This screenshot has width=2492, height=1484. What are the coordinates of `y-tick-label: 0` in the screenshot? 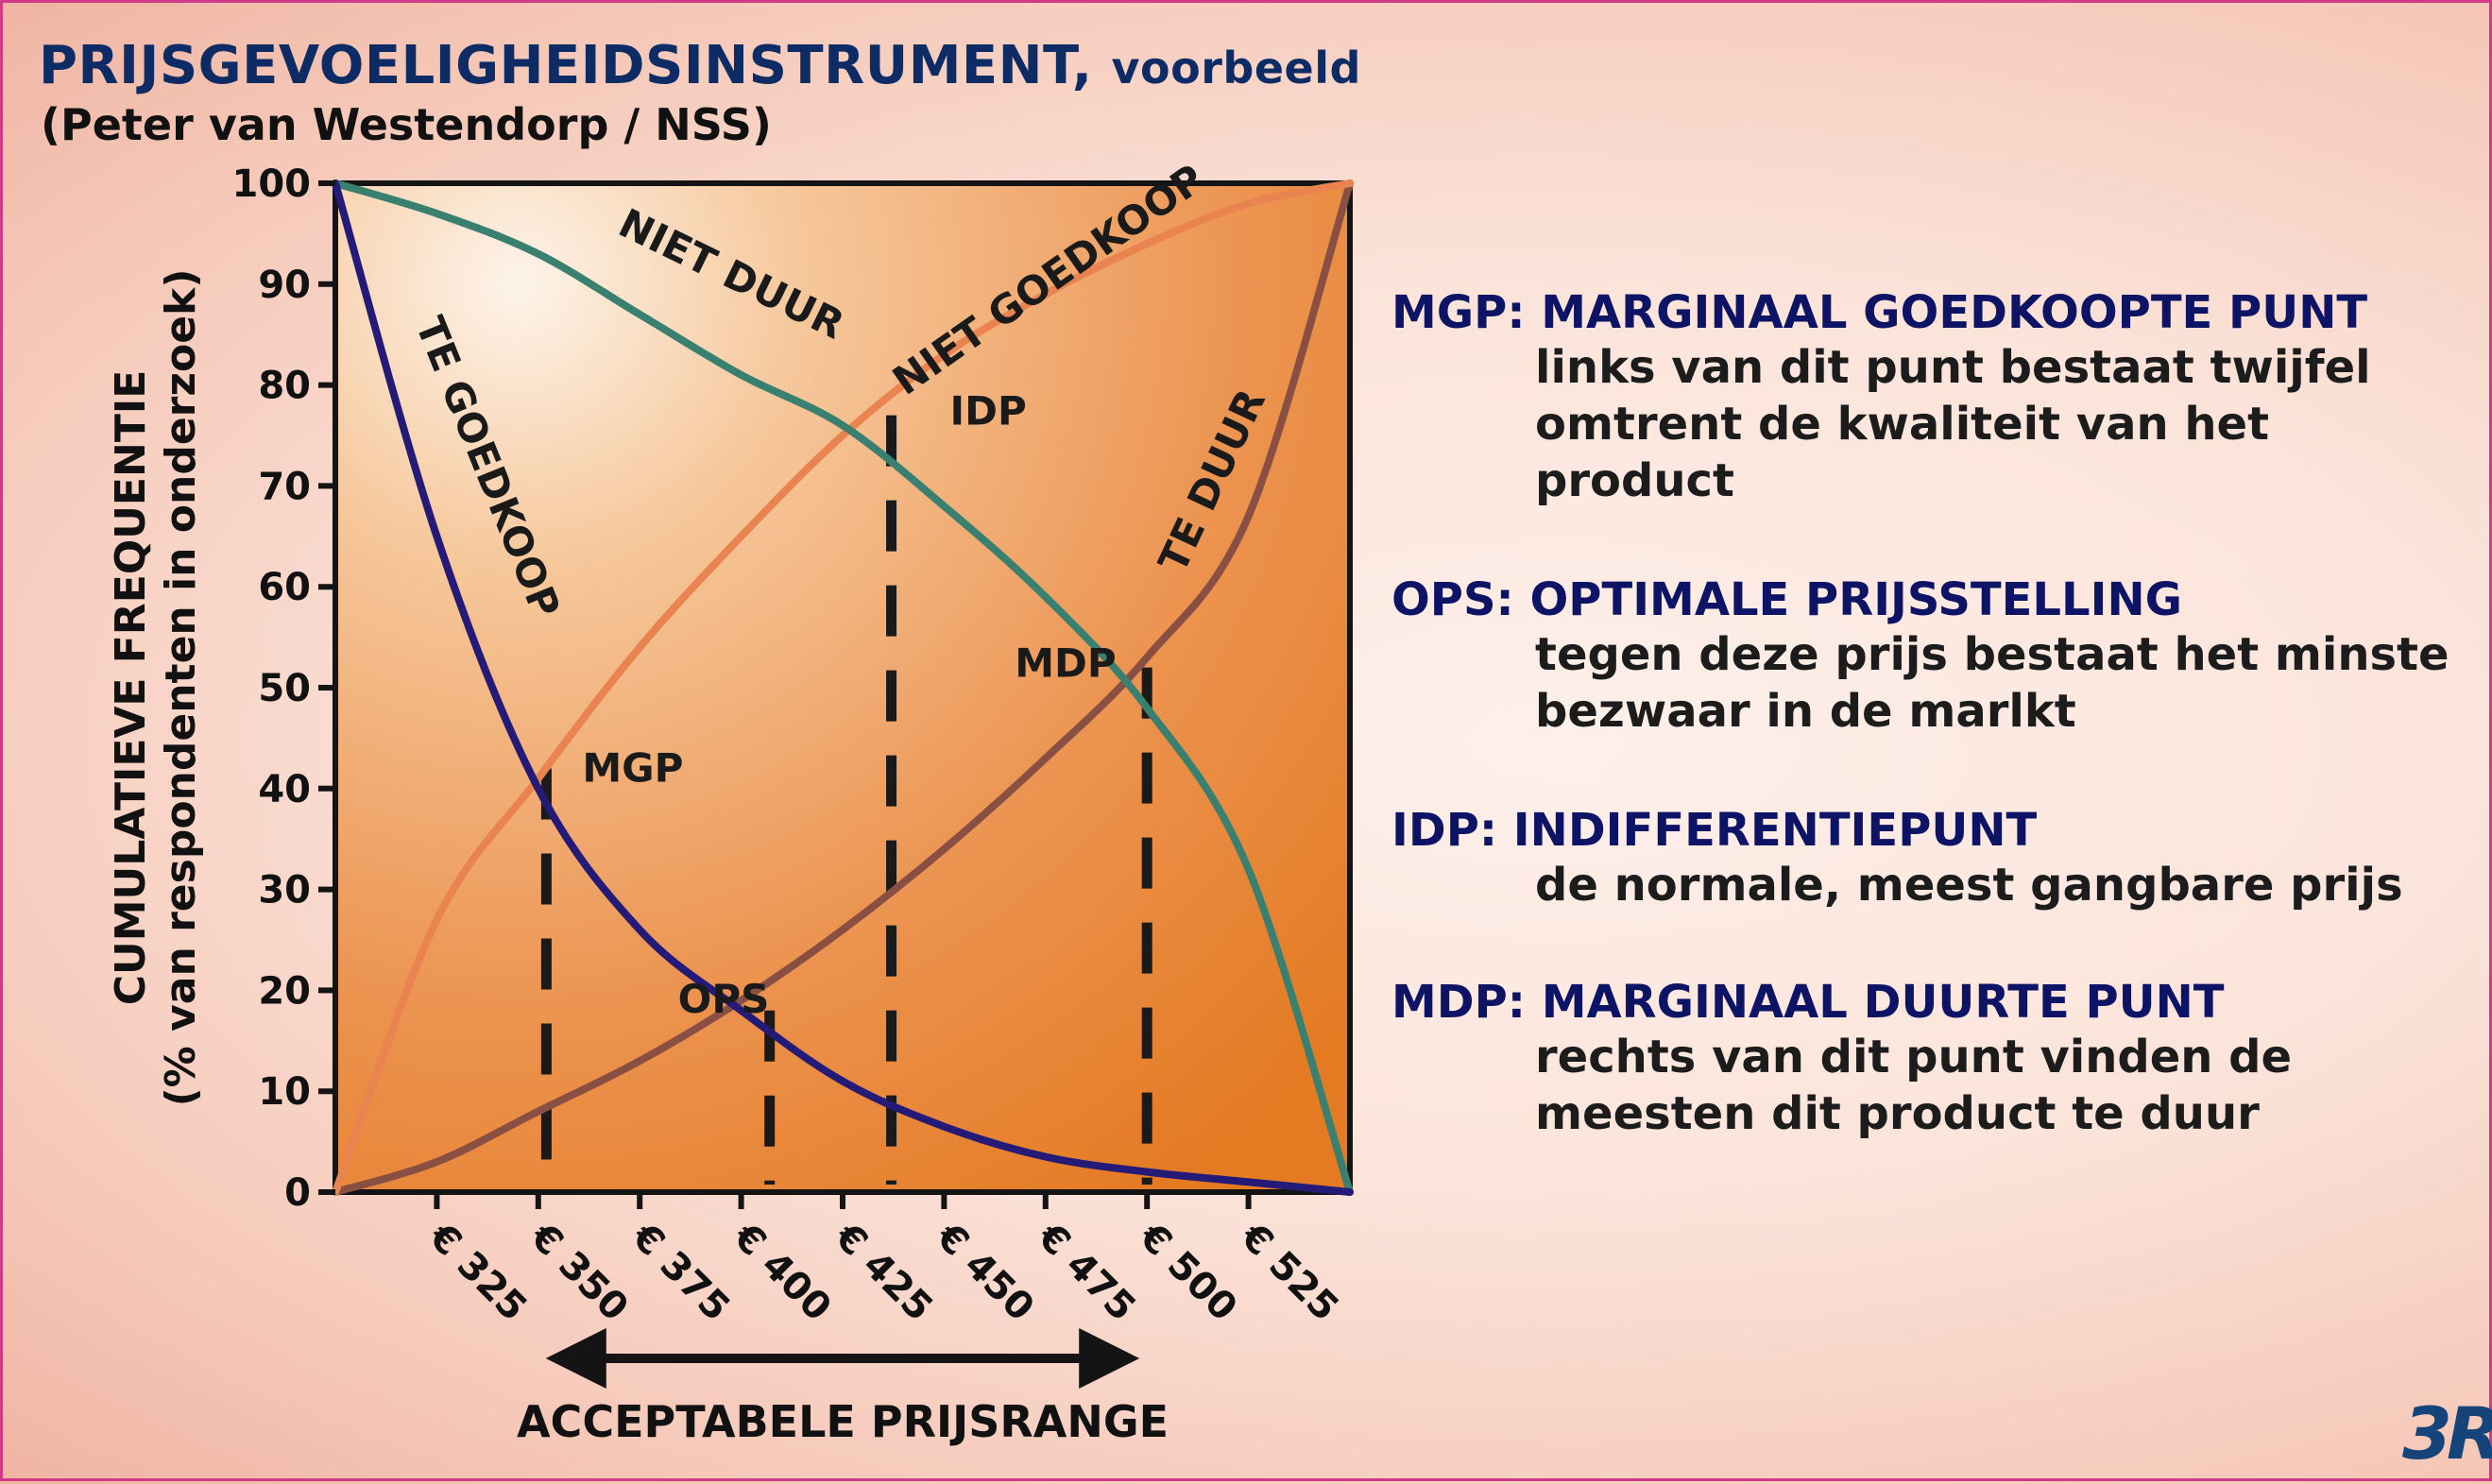 It's located at (297, 1193).